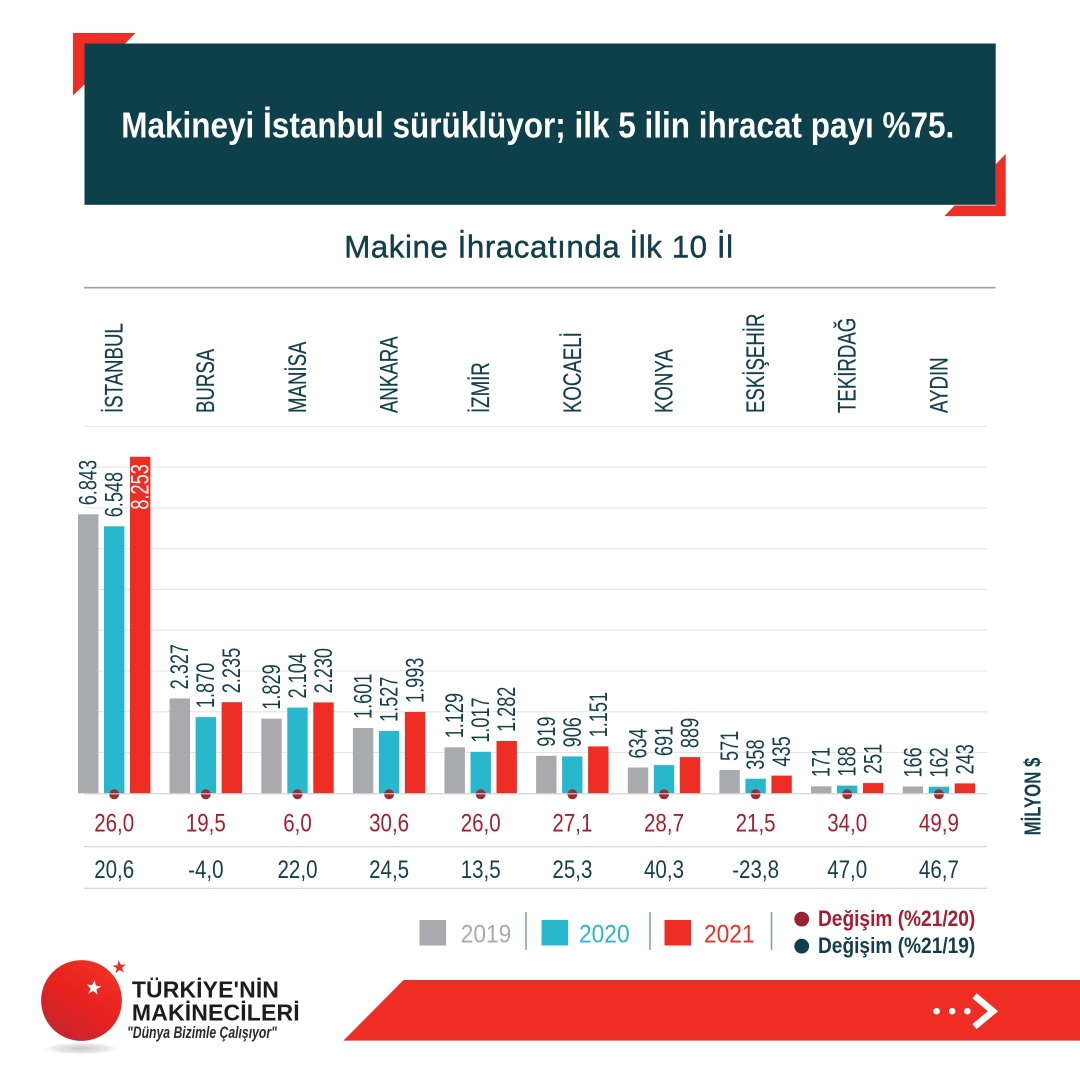  What do you see at coordinates (690, 733) in the screenshot?
I see `svg-text: 889` at bounding box center [690, 733].